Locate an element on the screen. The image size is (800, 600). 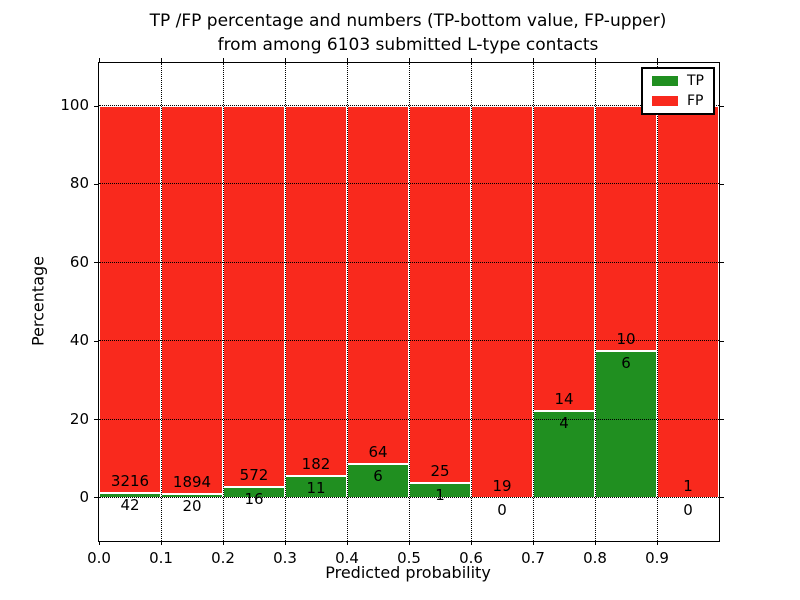
fp-count-label: 64 is located at coordinates (378, 452).